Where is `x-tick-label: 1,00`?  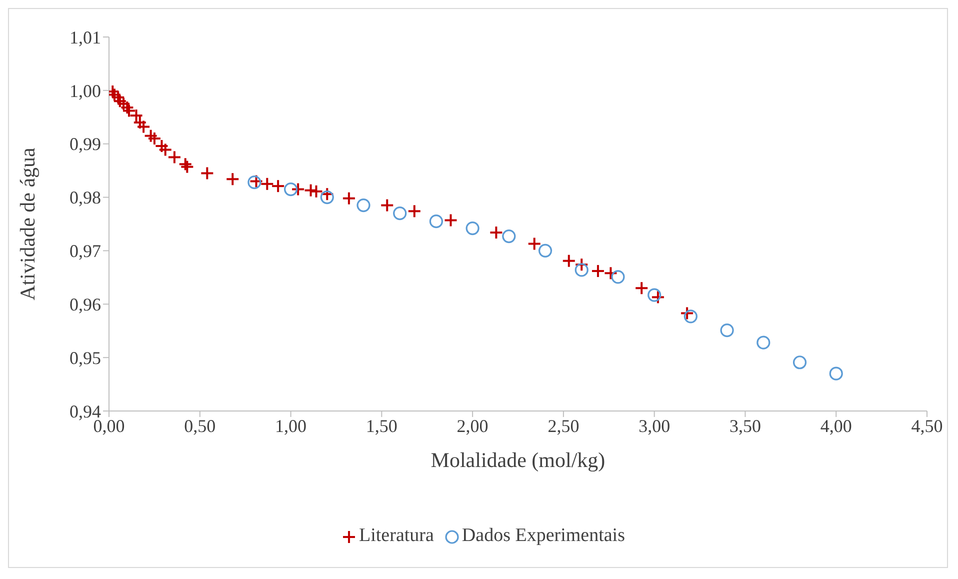 x-tick-label: 1,00 is located at coordinates (291, 426).